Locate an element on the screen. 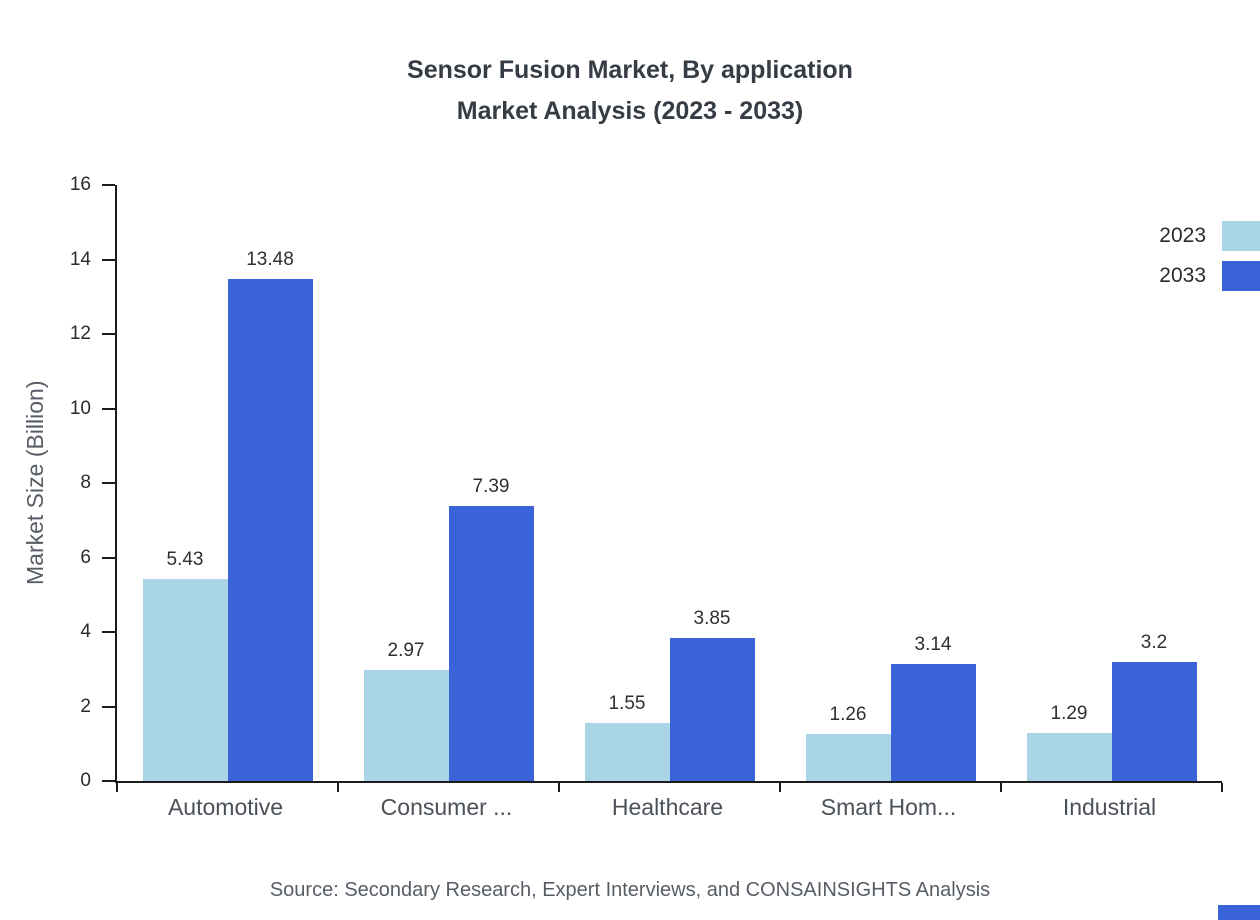 The image size is (1260, 920). legend-label: 2033 is located at coordinates (1182, 275).